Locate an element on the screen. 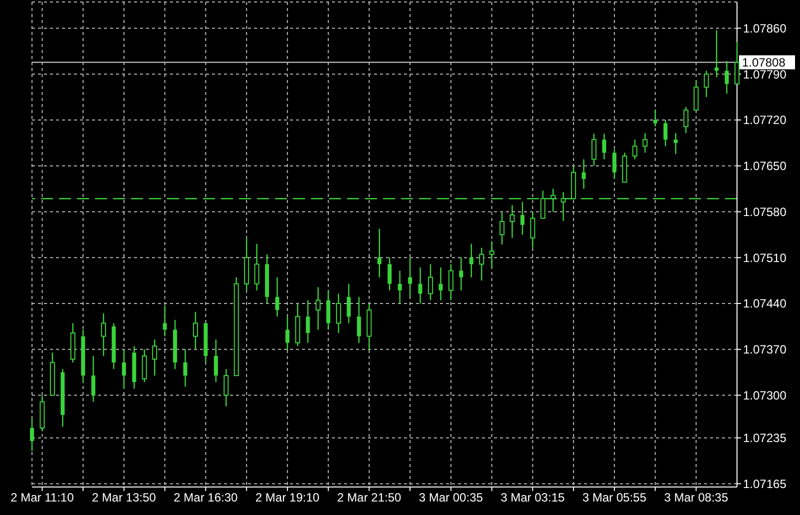  y-tick-label: 1.07510 is located at coordinates (765, 257).